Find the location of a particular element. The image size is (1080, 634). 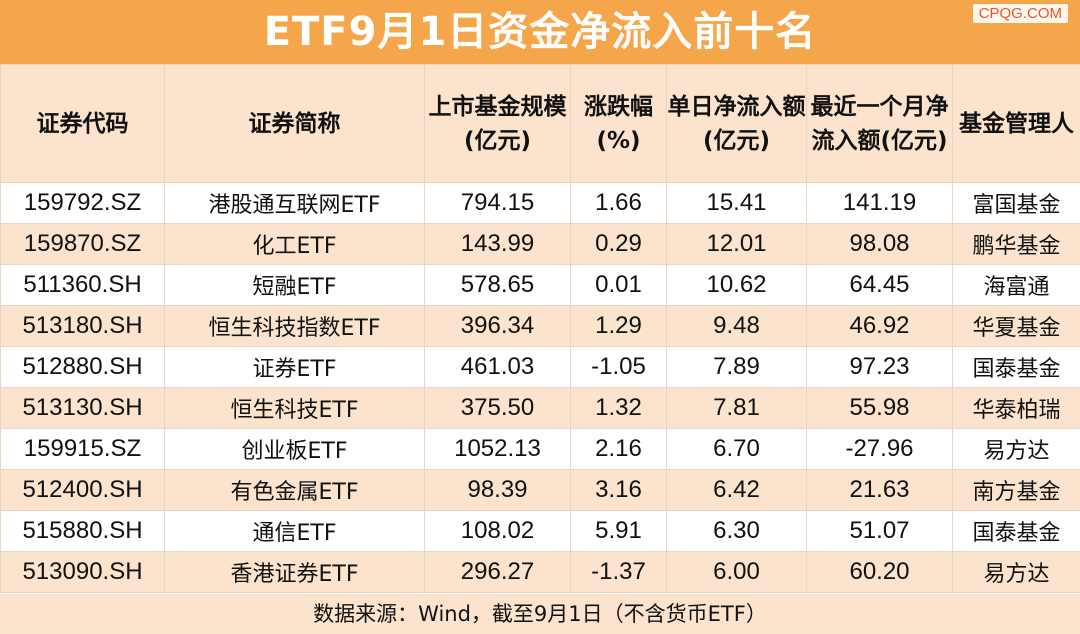

cell-daily-inflow: 7.89 is located at coordinates (736, 367).